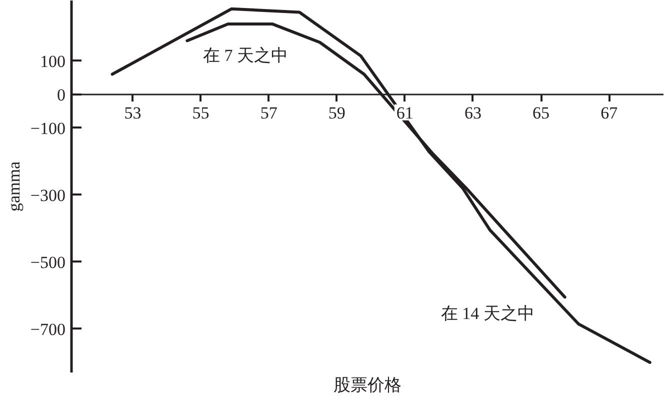 Image resolution: width=666 pixels, height=401 pixels. I want to click on x-tick-label: 63, so click(473, 112).